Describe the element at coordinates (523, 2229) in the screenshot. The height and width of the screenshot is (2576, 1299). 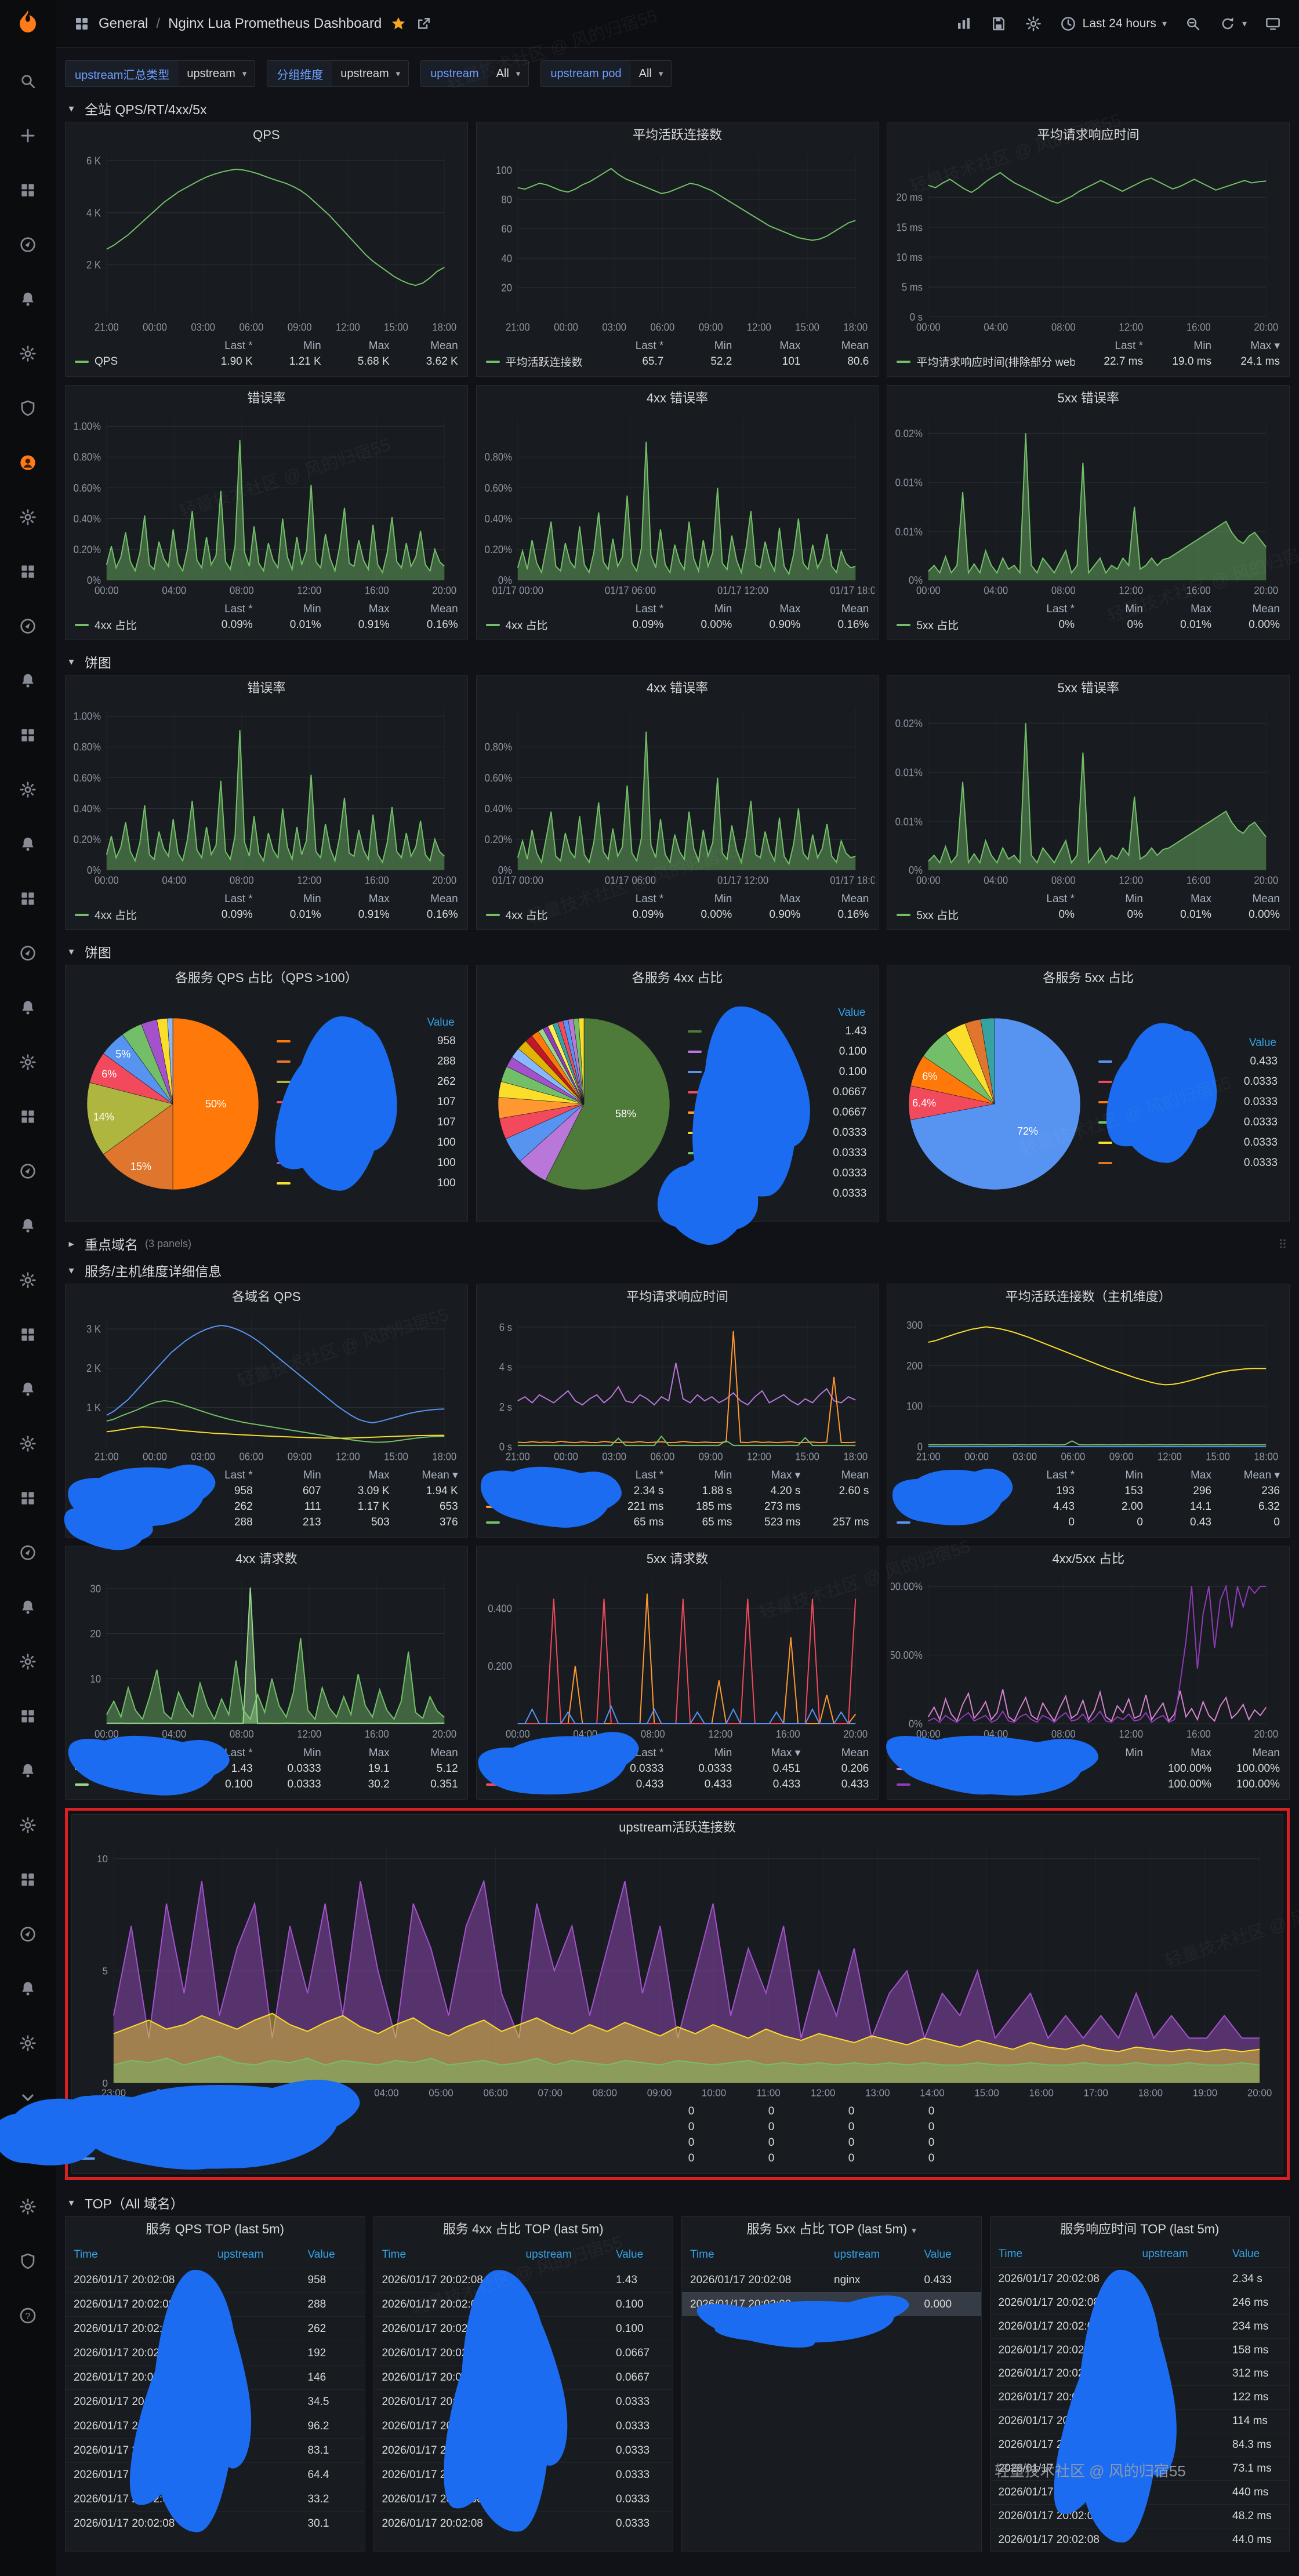
I see `panel-title: 服务 4xx 占比 TOP (last 5m)` at that location.